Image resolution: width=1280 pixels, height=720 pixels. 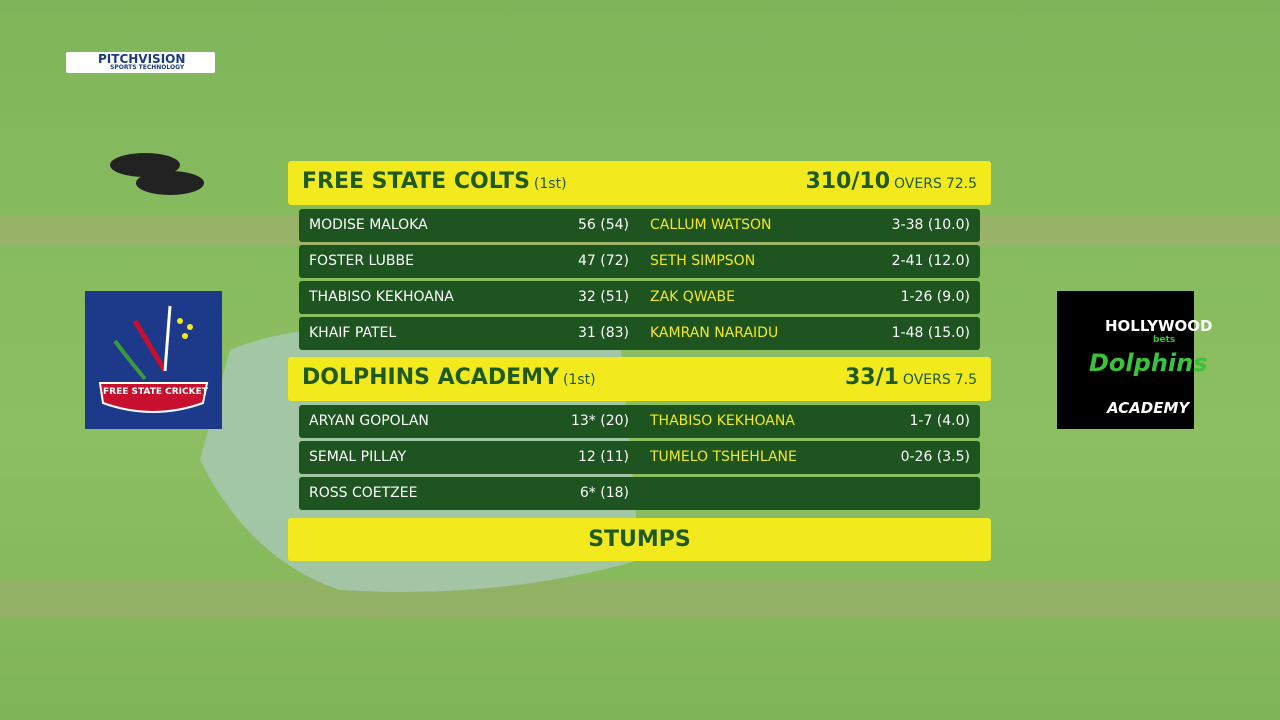 What do you see at coordinates (639, 379) in the screenshot?
I see `innings-header: DOLPHINS ACADEMY (1st) 33/1 OVERS 7.5` at bounding box center [639, 379].